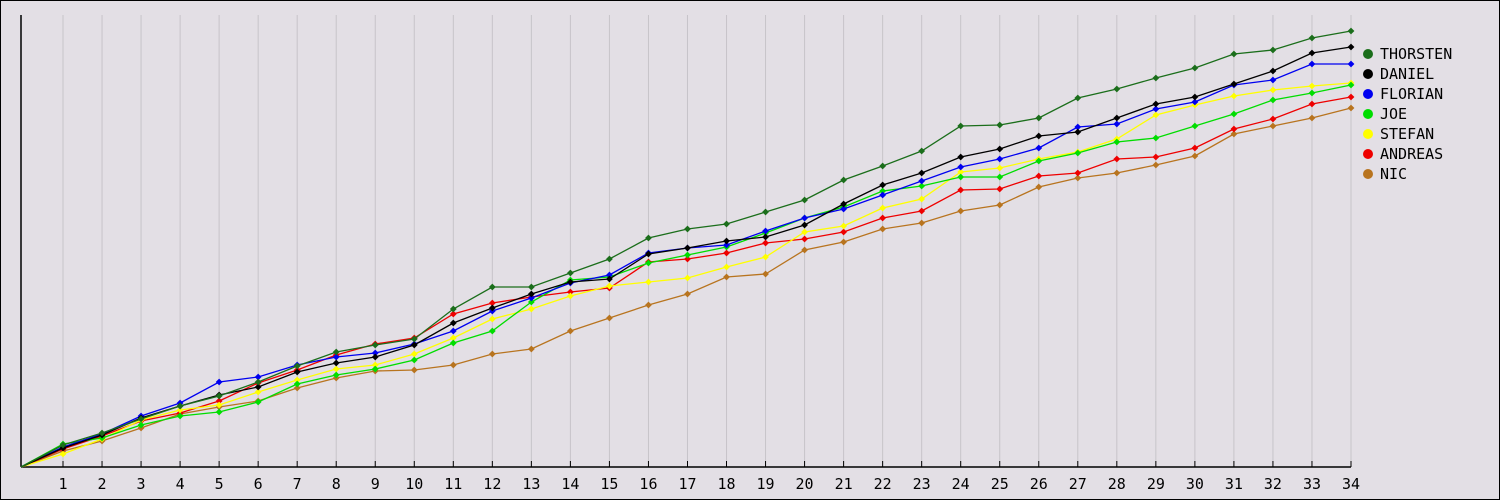  What do you see at coordinates (648, 484) in the screenshot?
I see `x-tick-label: 16` at bounding box center [648, 484].